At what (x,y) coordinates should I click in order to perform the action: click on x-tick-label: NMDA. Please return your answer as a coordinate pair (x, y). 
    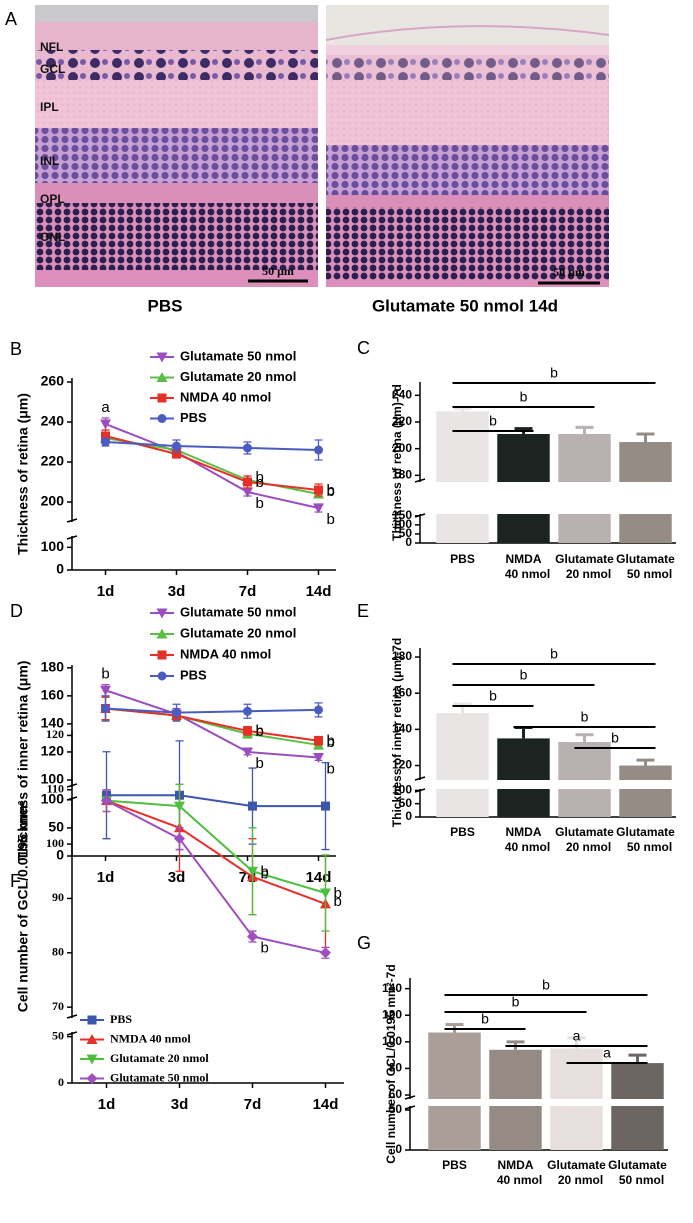
    Looking at the image, I should click on (524, 559).